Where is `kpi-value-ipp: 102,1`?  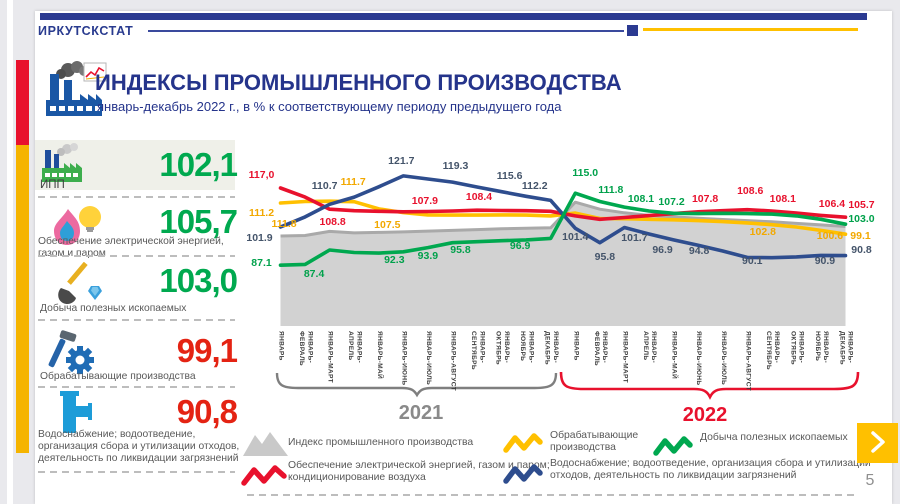 kpi-value-ipp: 102,1 is located at coordinates (198, 164).